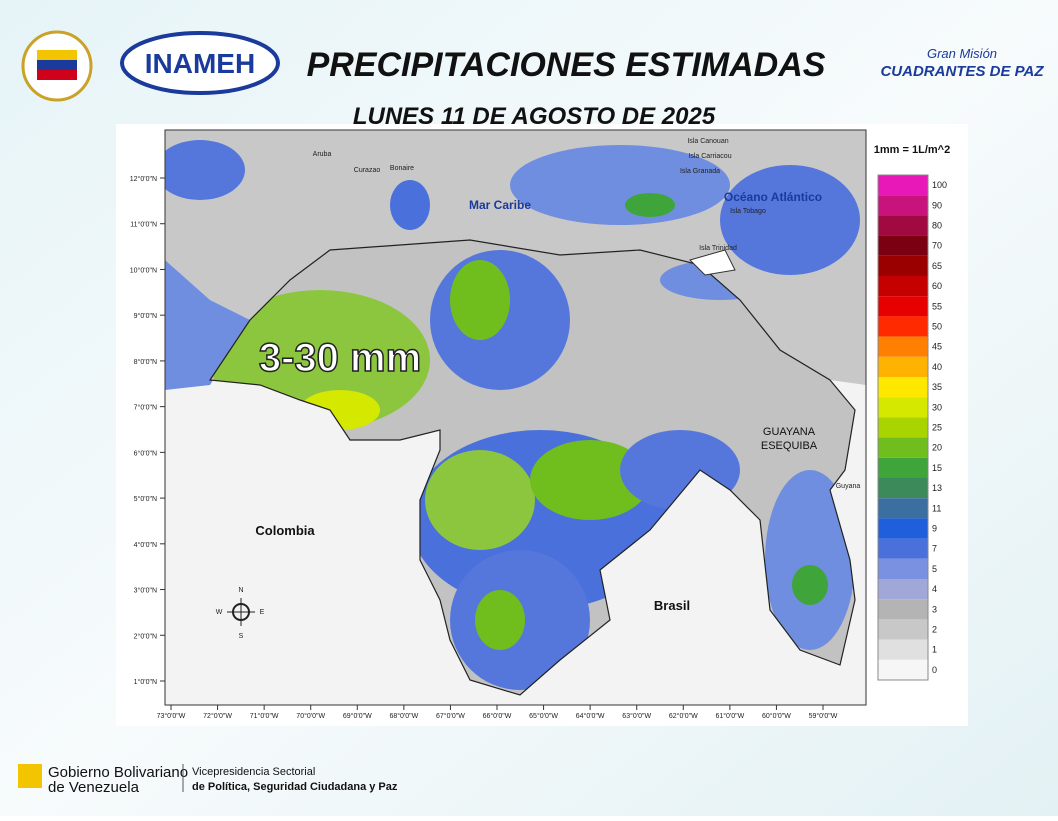 The width and height of the screenshot is (1058, 821). What do you see at coordinates (566, 65) in the screenshot?
I see `title: PRECIPITACIONES ESTIMADAS` at bounding box center [566, 65].